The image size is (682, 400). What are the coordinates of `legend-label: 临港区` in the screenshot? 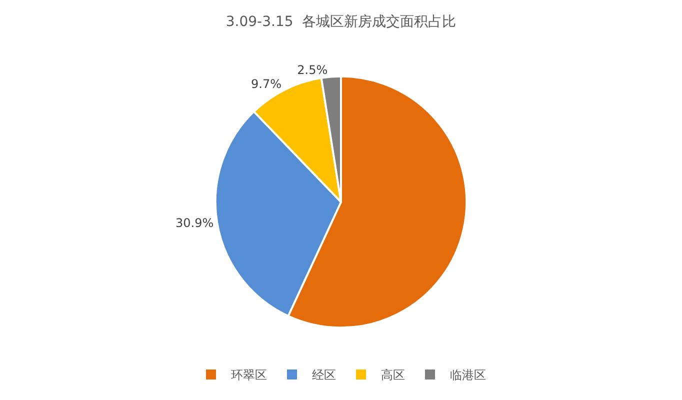 It's located at (468, 375).